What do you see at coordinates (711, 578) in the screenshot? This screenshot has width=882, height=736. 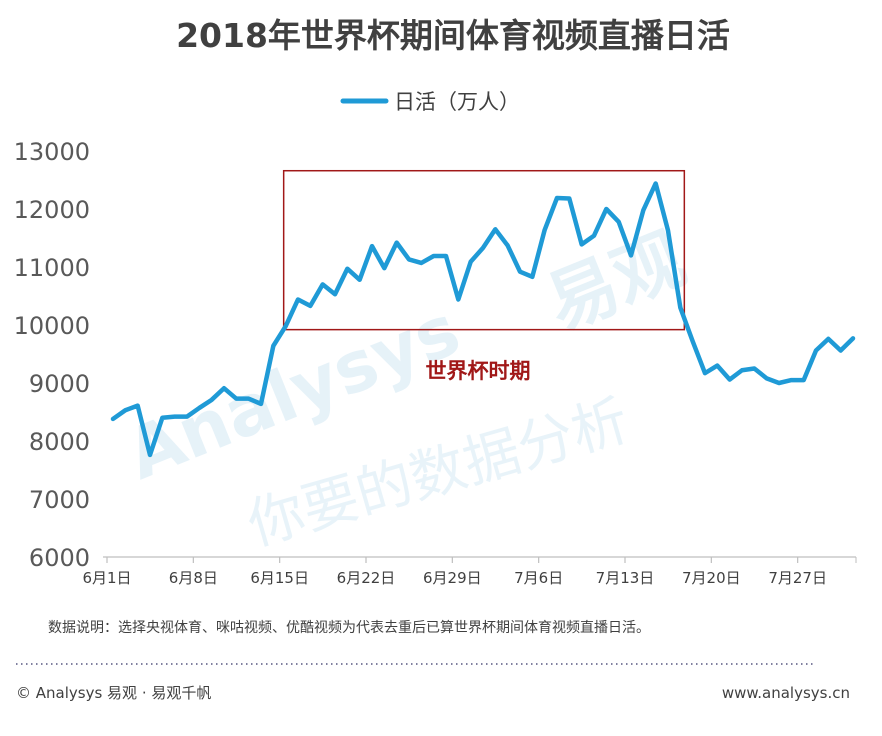 I see `x-tick-label-7: 7月20日` at bounding box center [711, 578].